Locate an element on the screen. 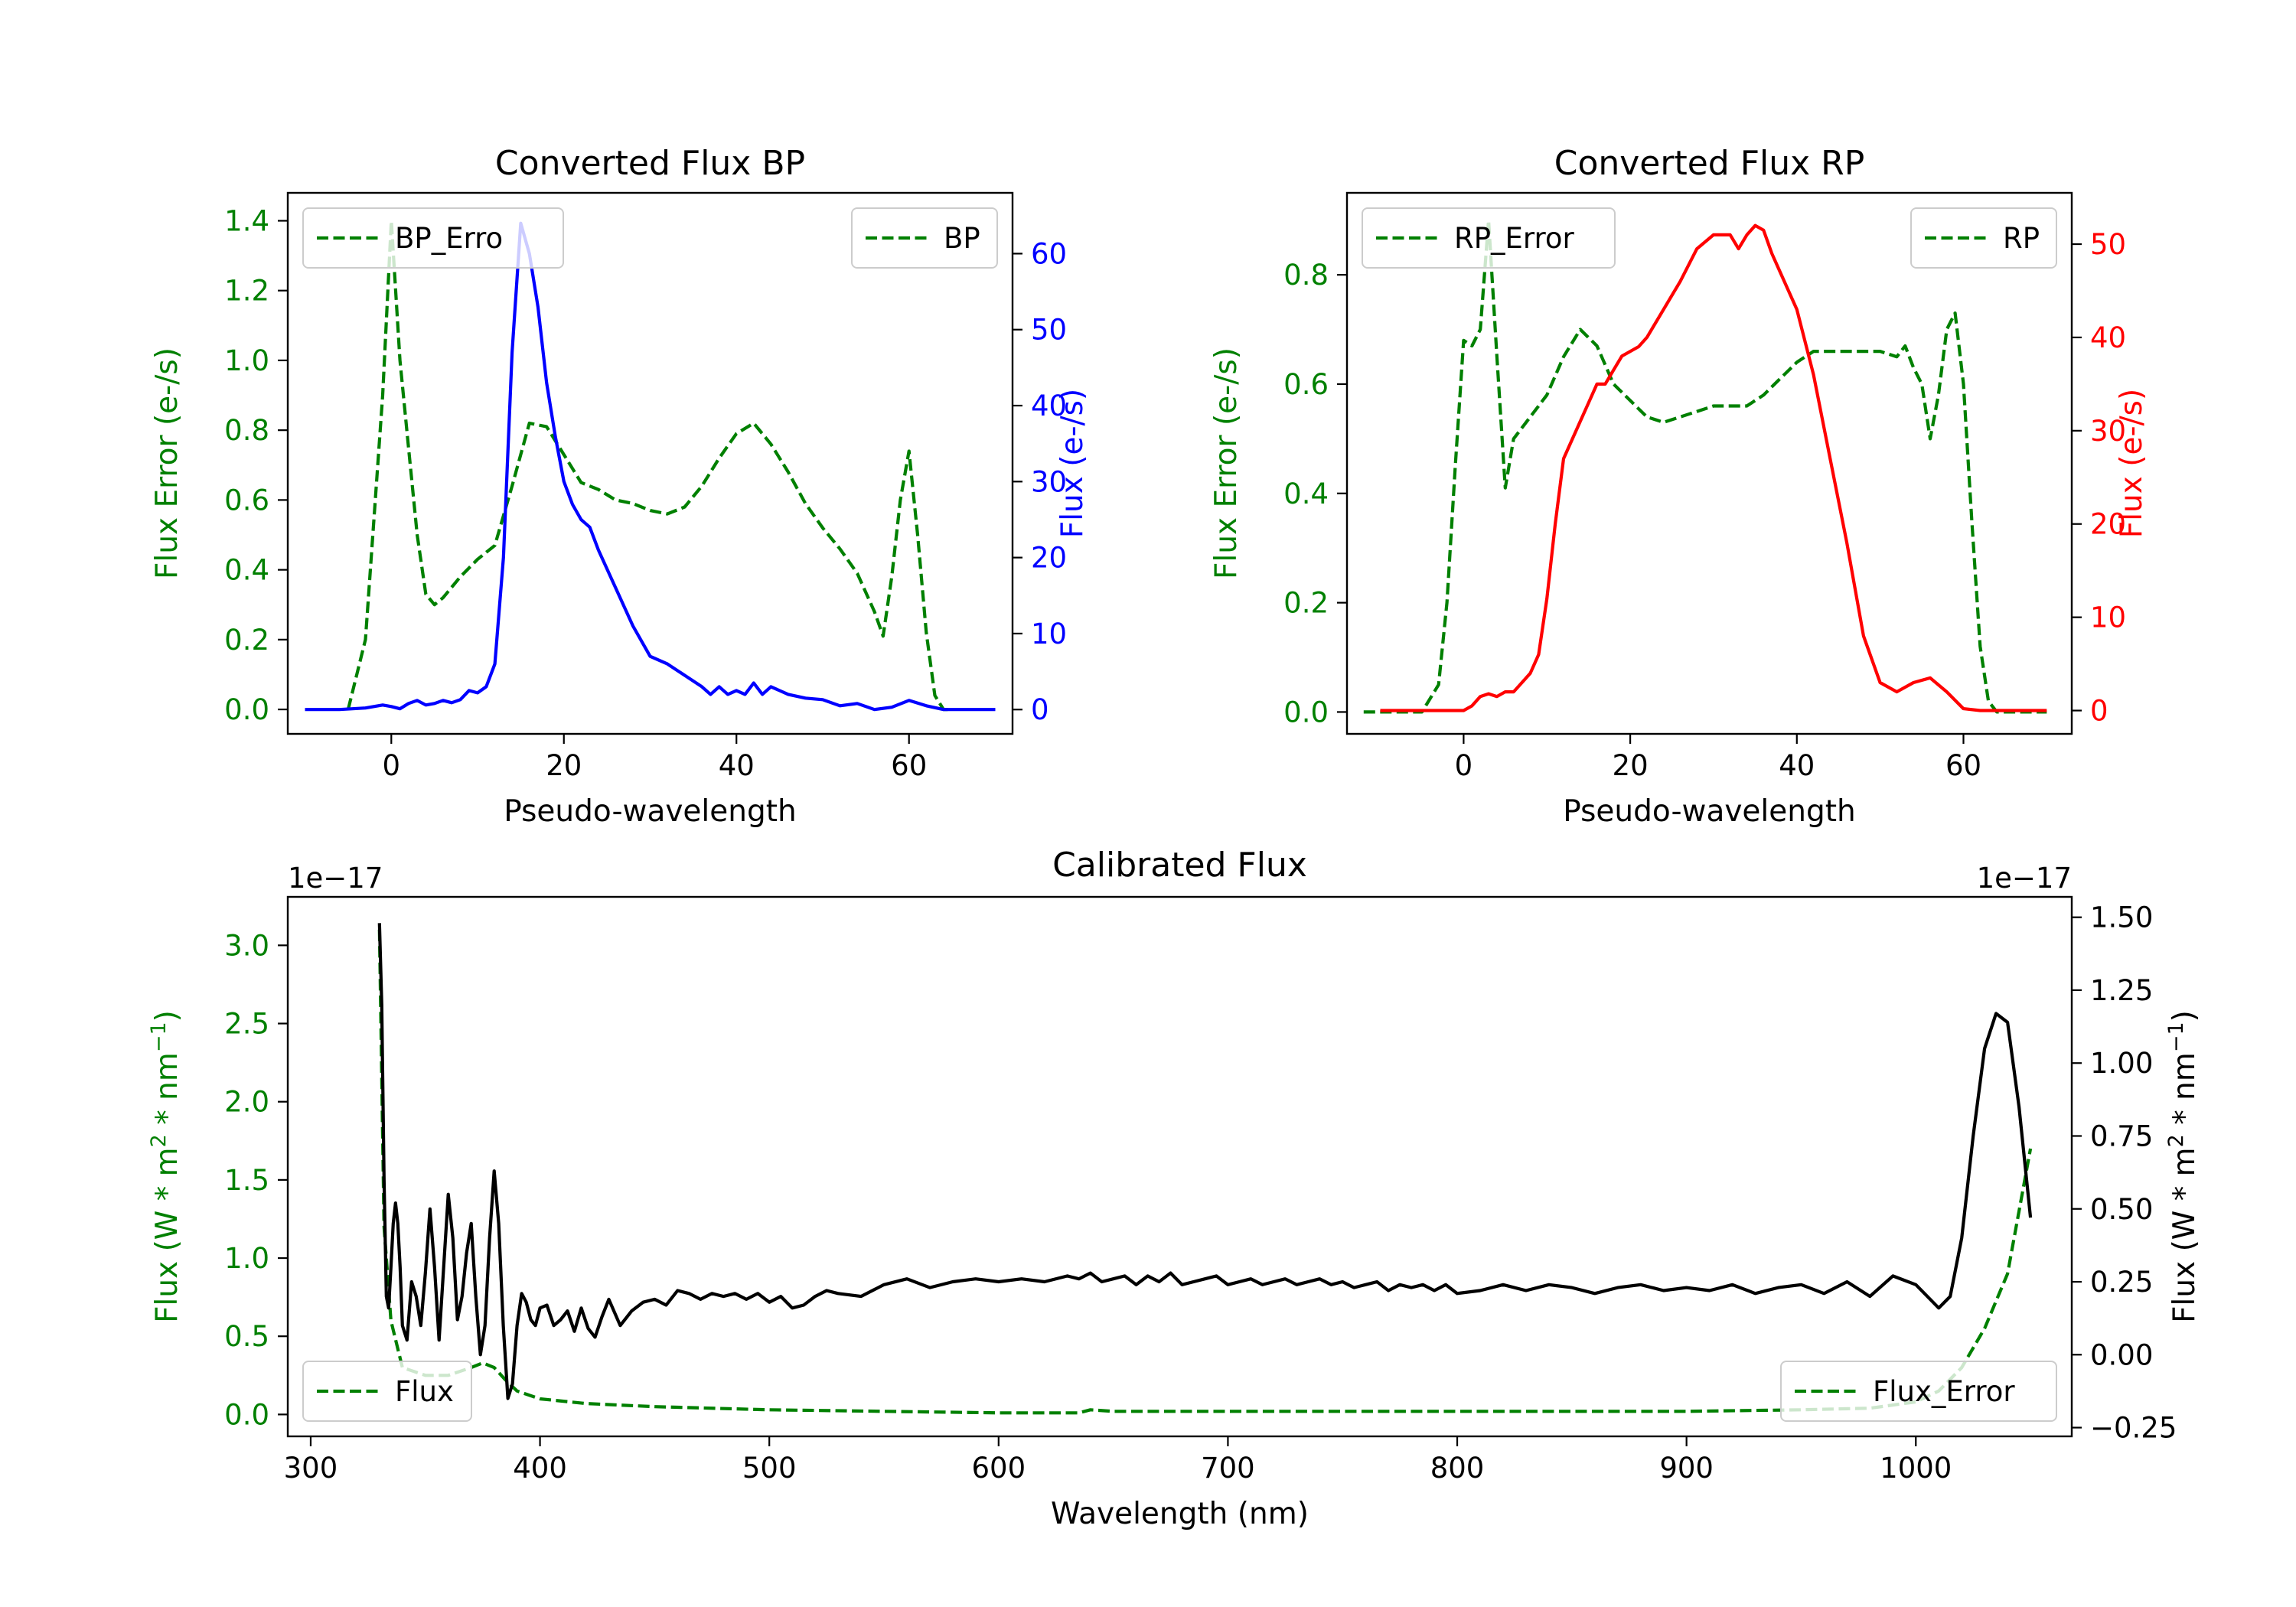 This screenshot has height=1607, width=2296. right-tick-label: −0.25 is located at coordinates (2133, 1429).